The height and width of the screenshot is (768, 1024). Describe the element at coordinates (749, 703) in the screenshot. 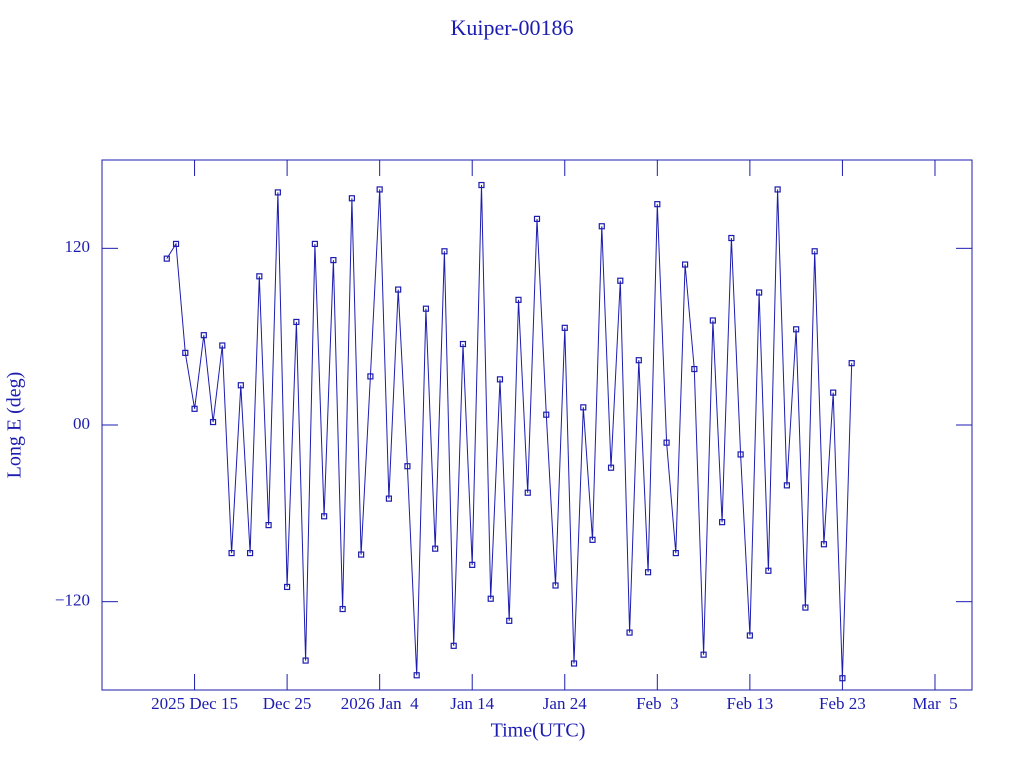

I see `x-tick-label: Feb 13` at that location.